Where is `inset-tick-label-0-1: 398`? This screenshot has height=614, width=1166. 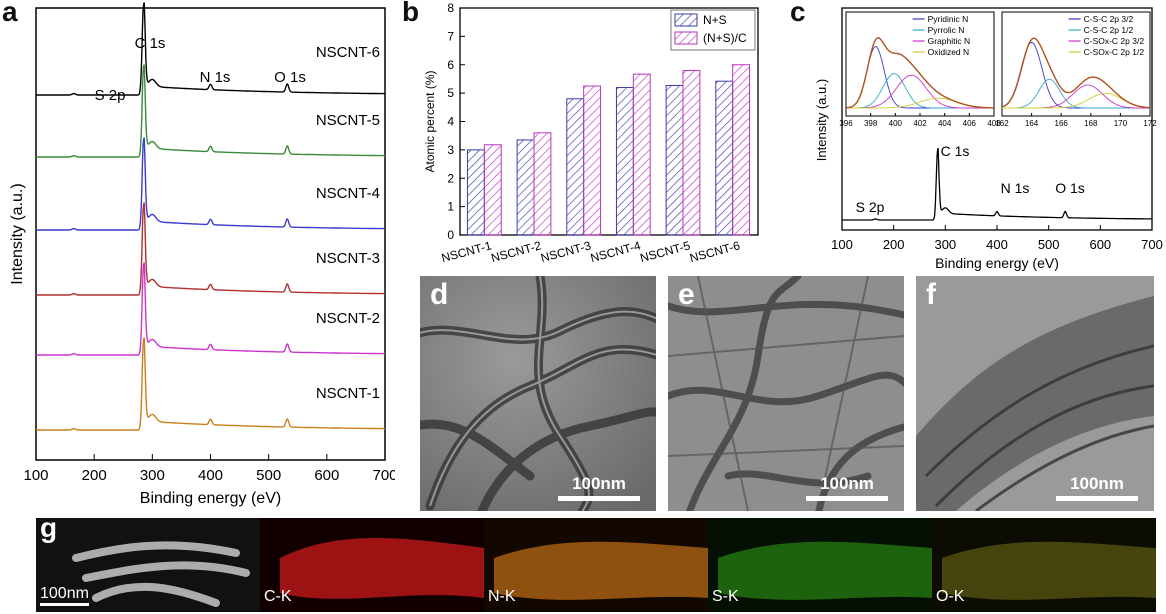
inset-tick-label-0-1: 398 is located at coordinates (871, 123).